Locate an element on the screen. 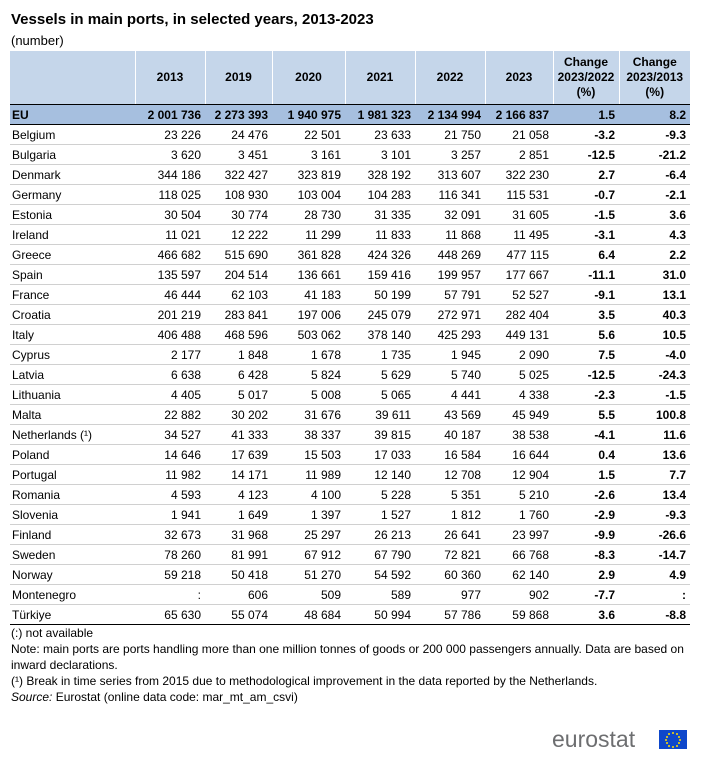  cell: -24.3 is located at coordinates (654, 374).